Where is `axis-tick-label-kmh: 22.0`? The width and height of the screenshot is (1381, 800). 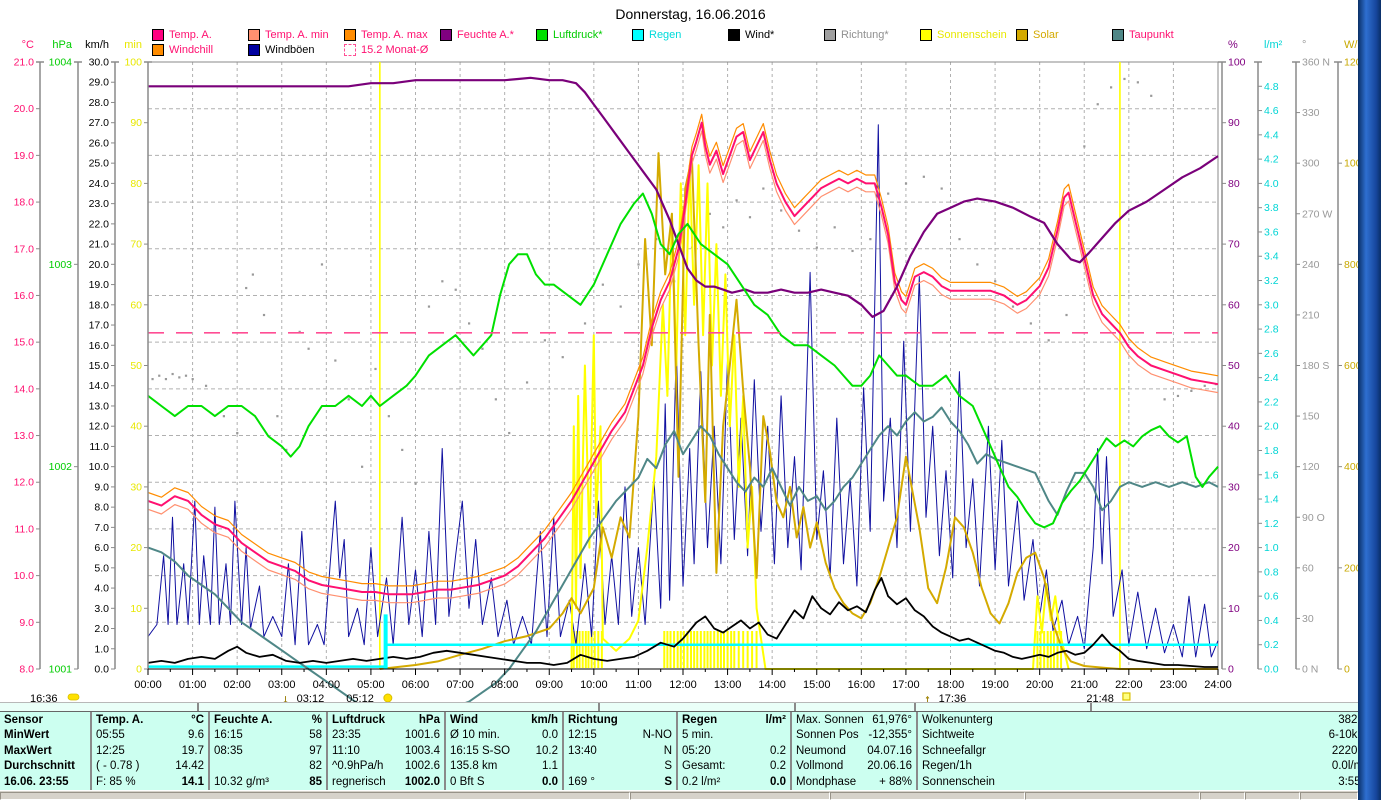 axis-tick-label-kmh: 22.0 is located at coordinates (99, 224).